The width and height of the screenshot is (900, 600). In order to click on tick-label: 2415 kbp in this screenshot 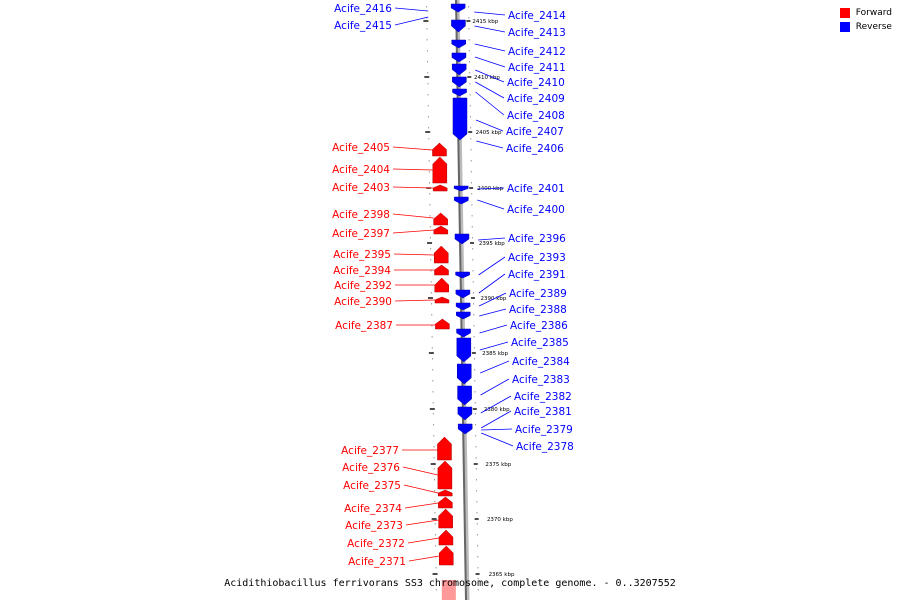, I will do `click(485, 22)`.